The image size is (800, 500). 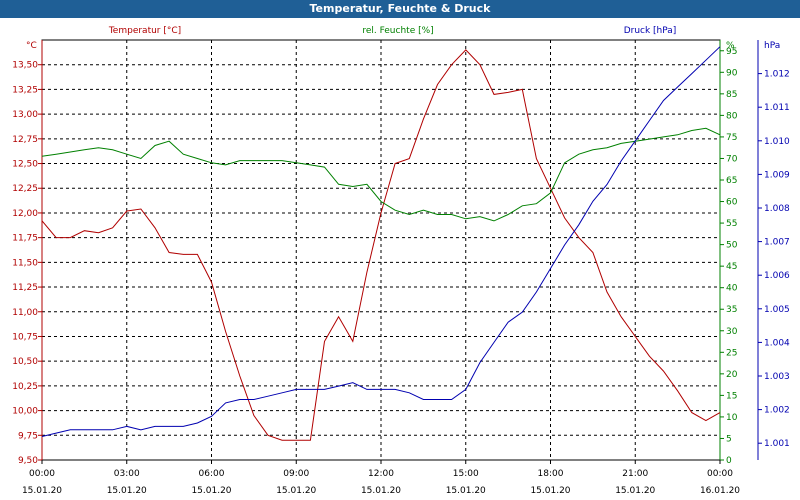 What do you see at coordinates (772, 46) in the screenshot?
I see `pressure-unit-label: hPa` at bounding box center [772, 46].